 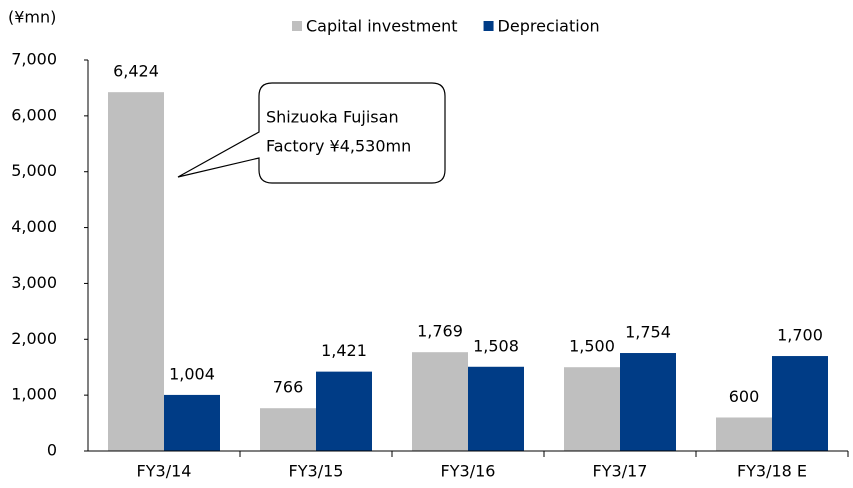 I want to click on legend-label: Depreciation, so click(x=549, y=26).